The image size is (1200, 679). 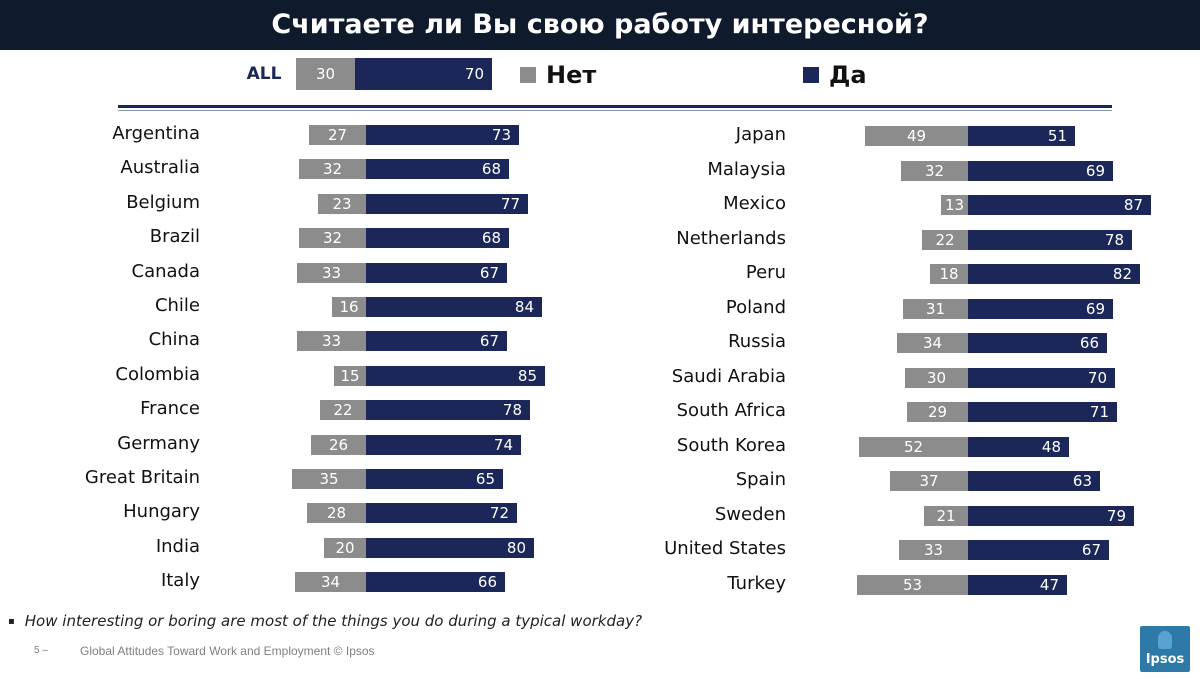 What do you see at coordinates (954, 205) in the screenshot?
I see `bar-no-mexico: 13` at bounding box center [954, 205].